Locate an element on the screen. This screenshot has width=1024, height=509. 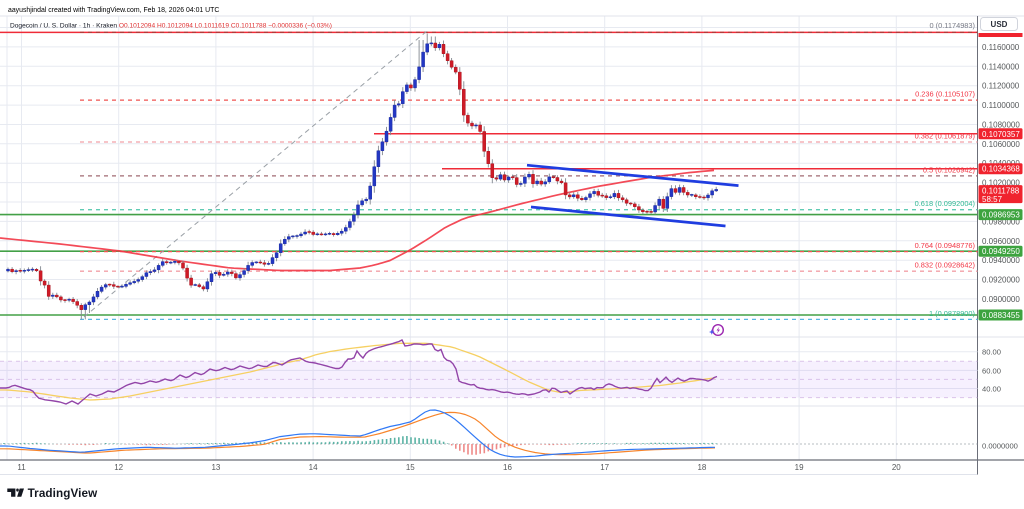
svg-text: 0.5 (0.1026942) is located at coordinates (949, 169).